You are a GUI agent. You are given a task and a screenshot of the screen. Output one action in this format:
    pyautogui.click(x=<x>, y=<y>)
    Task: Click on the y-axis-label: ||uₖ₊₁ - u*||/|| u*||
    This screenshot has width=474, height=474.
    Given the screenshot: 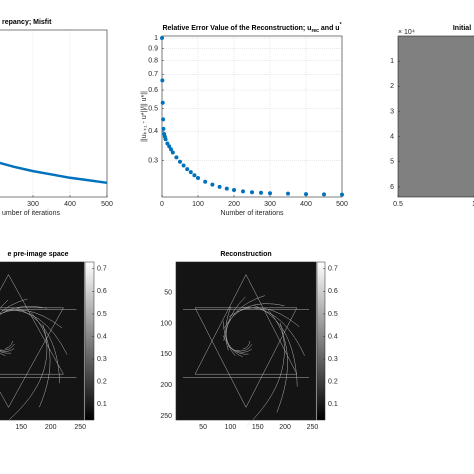 What is the action you would take?
    pyautogui.click(x=144, y=116)
    